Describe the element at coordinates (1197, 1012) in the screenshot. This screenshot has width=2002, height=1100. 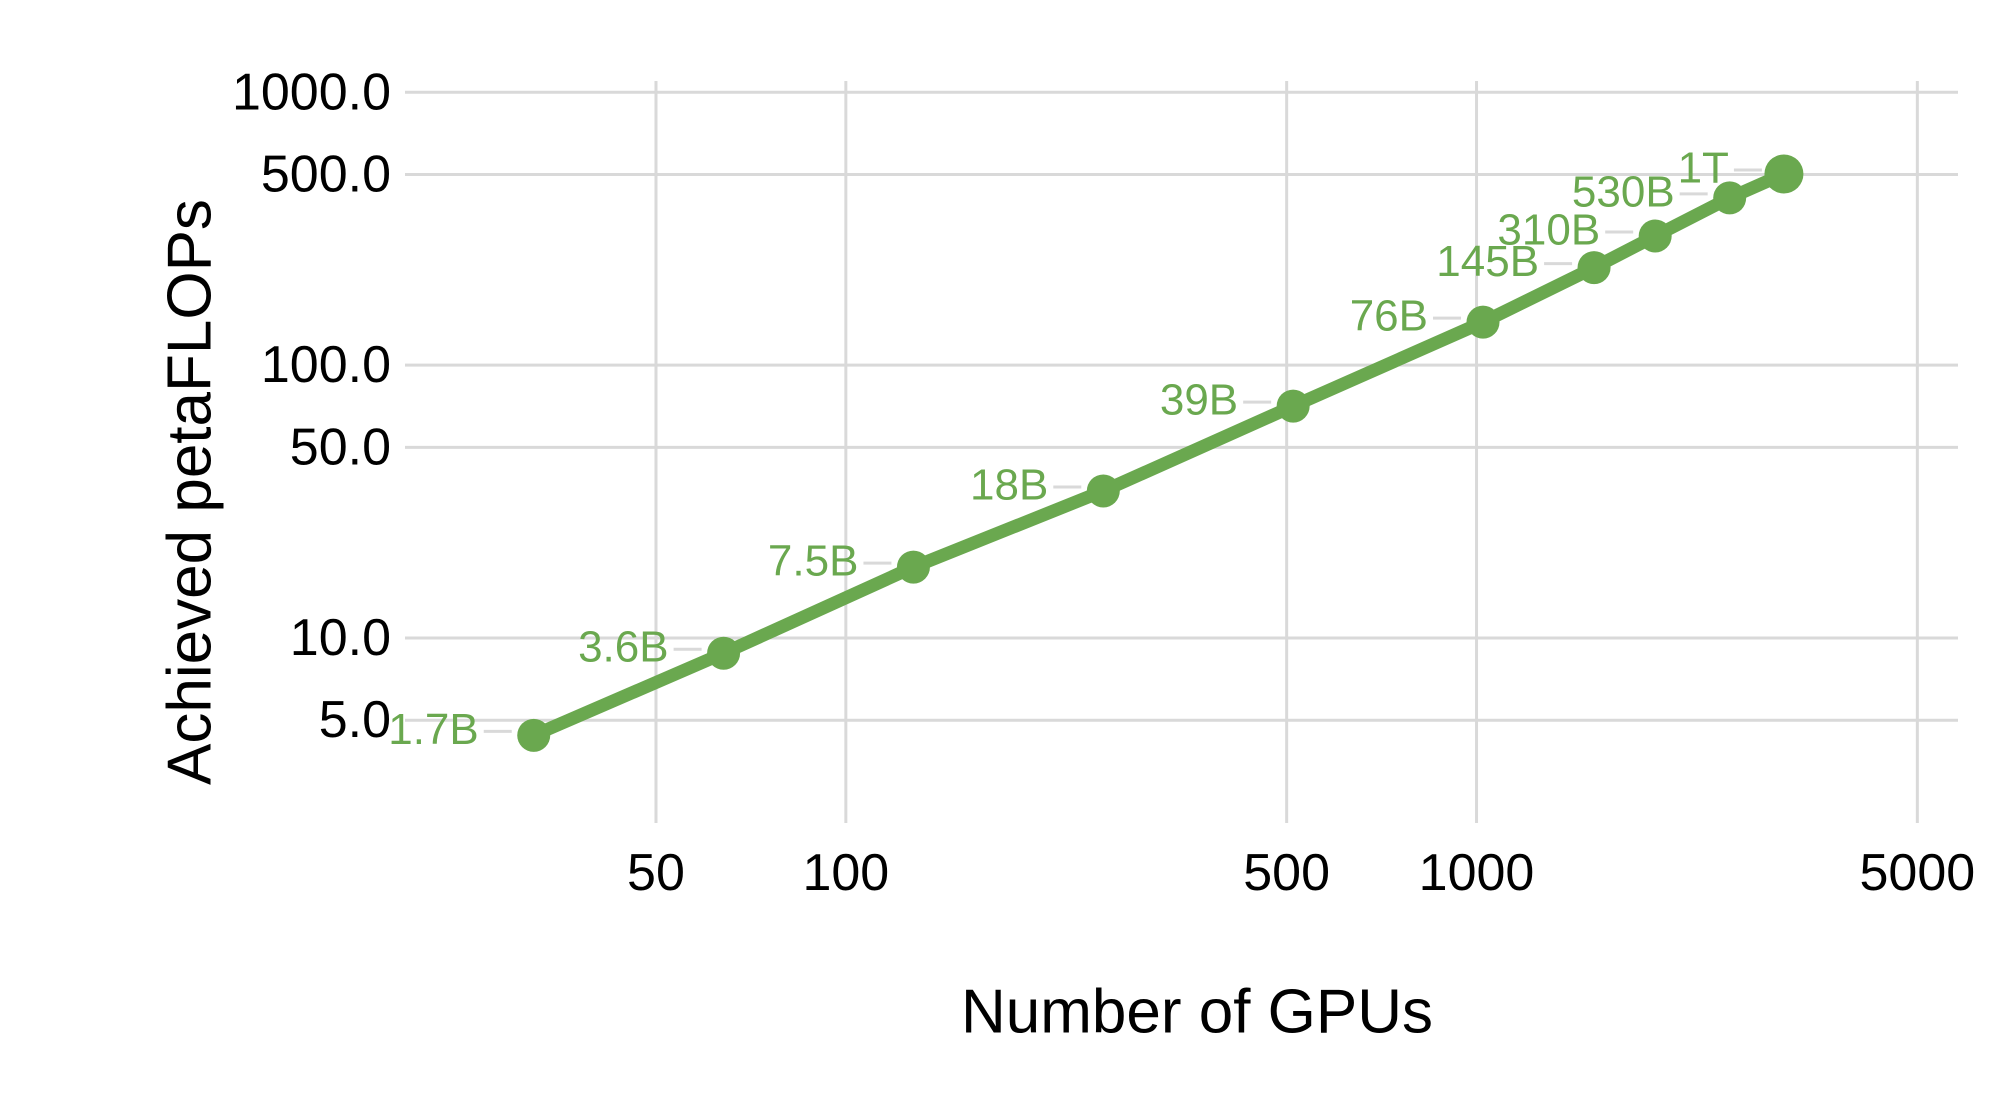
I see `x-axis-title: Number of GPUs` at that location.